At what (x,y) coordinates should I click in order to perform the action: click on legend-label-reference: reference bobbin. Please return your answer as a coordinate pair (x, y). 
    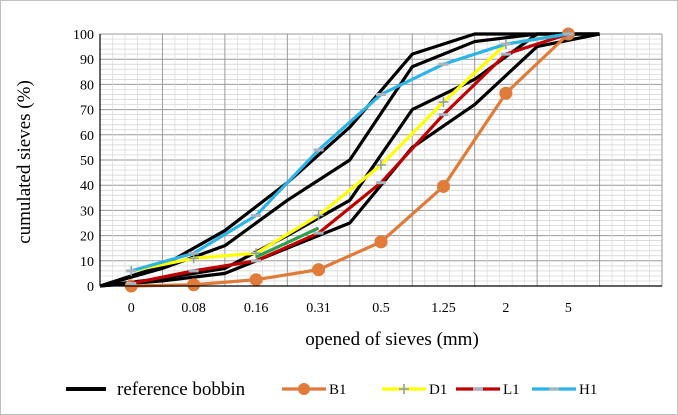
    Looking at the image, I should click on (181, 389).